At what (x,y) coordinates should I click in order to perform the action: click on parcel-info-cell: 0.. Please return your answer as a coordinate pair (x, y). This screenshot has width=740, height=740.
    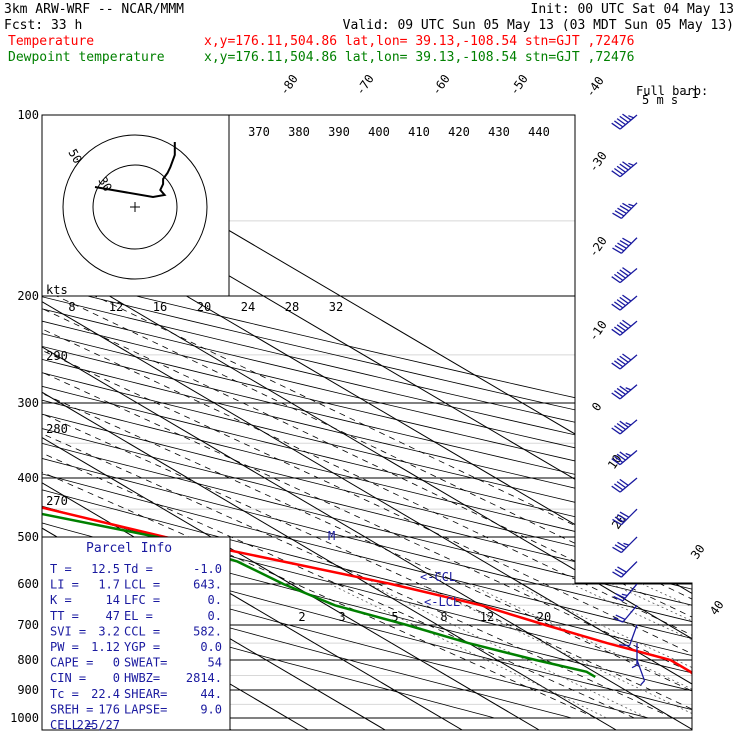
    Looking at the image, I should click on (215, 600).